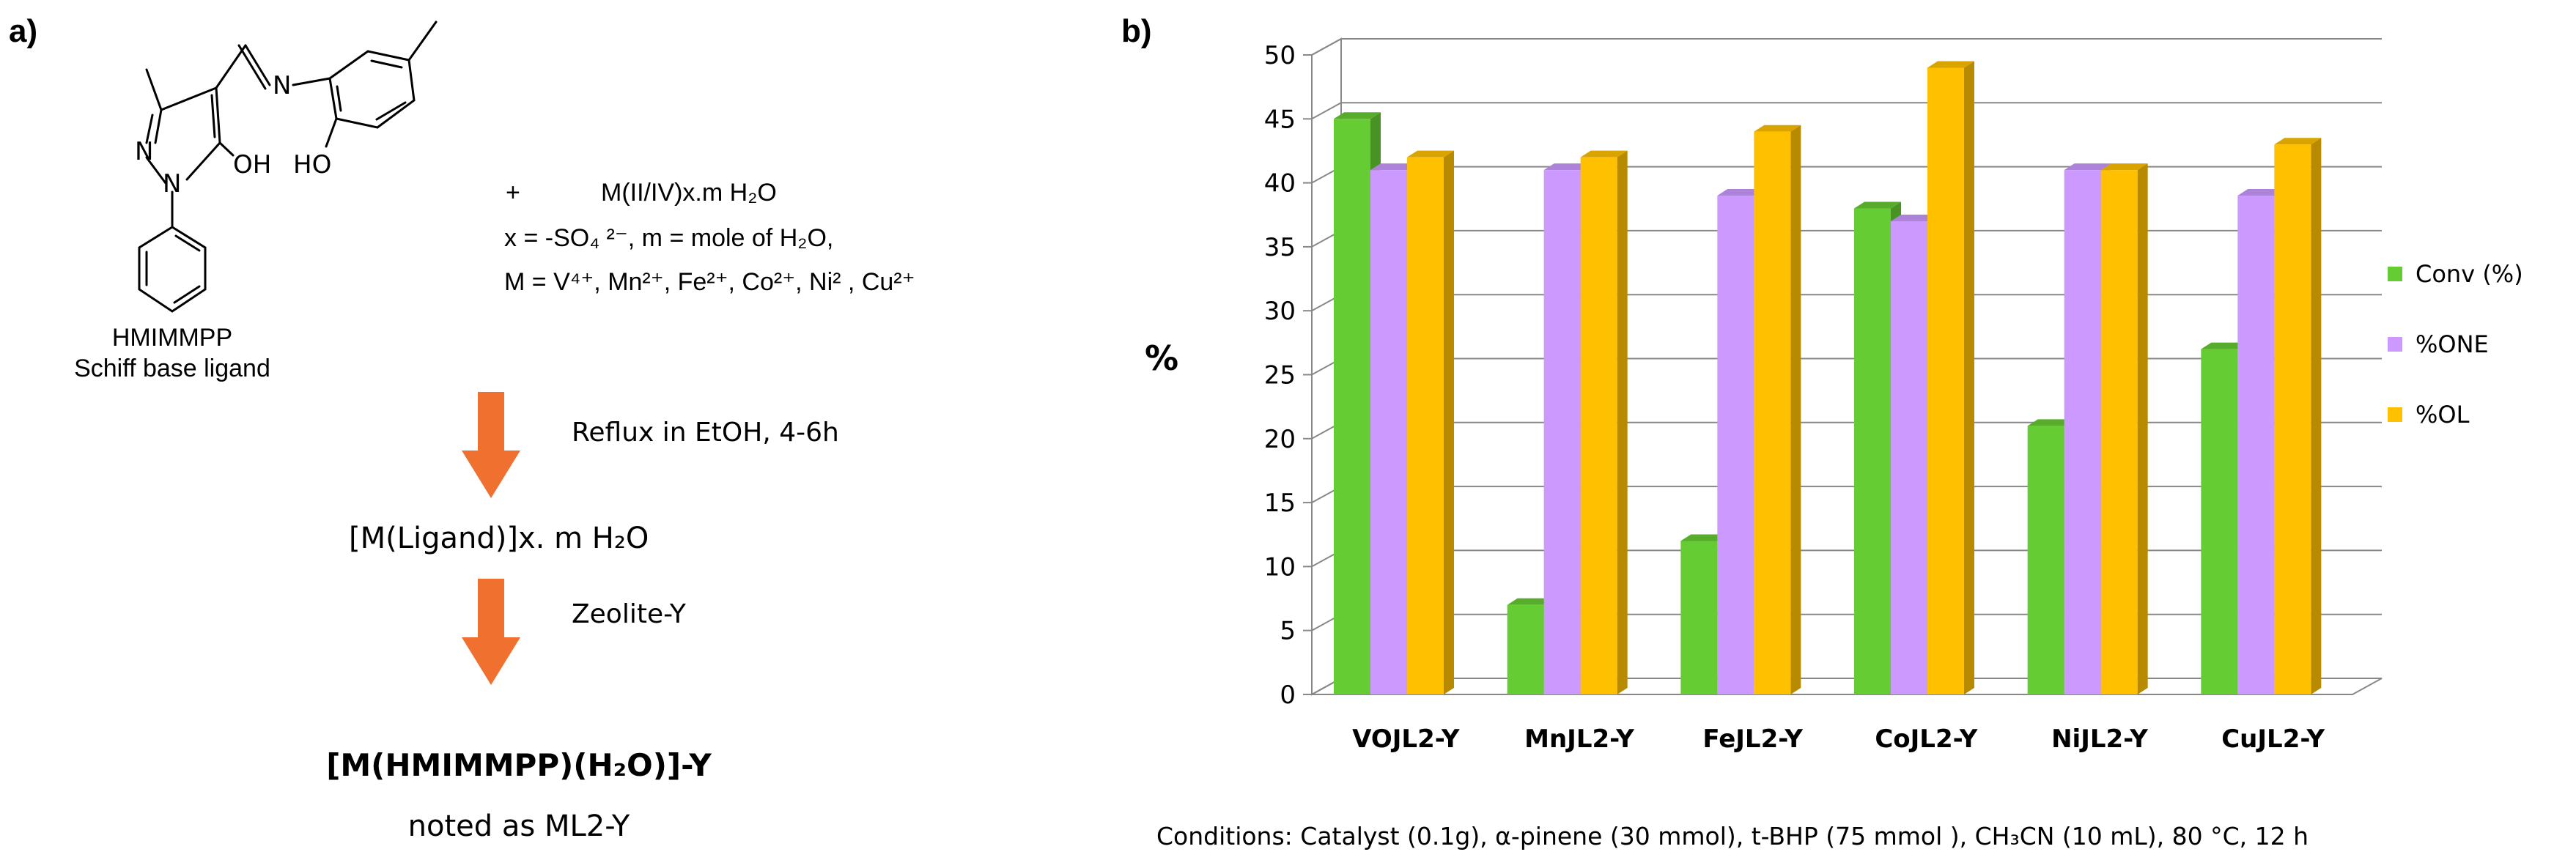  Describe the element at coordinates (1280, 184) in the screenshot. I see `y-tick-label: 40` at that location.